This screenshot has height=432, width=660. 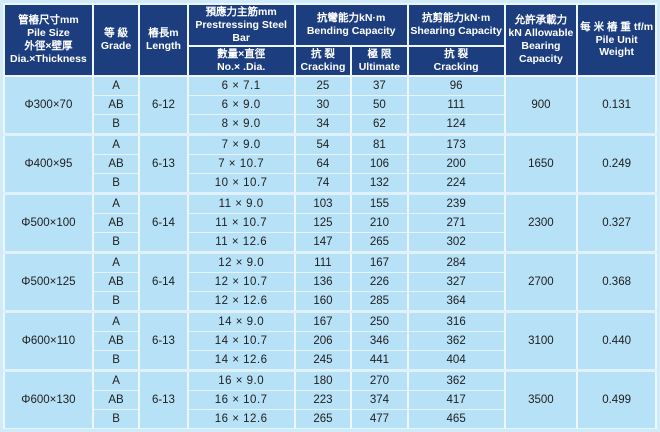 I want to click on bending-cracking-cell: 103, so click(x=323, y=202).